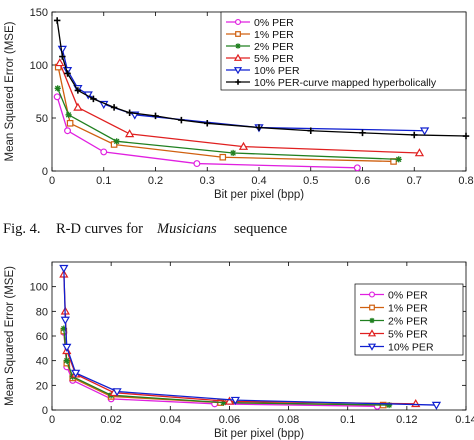  What do you see at coordinates (408, 309) in the screenshot?
I see `legend-label: 1% PER` at bounding box center [408, 309].